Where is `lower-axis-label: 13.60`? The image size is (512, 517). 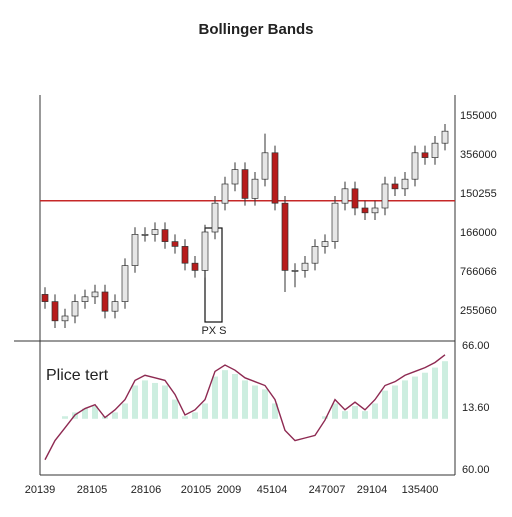
lower-axis-label: 13.60 is located at coordinates (476, 408).